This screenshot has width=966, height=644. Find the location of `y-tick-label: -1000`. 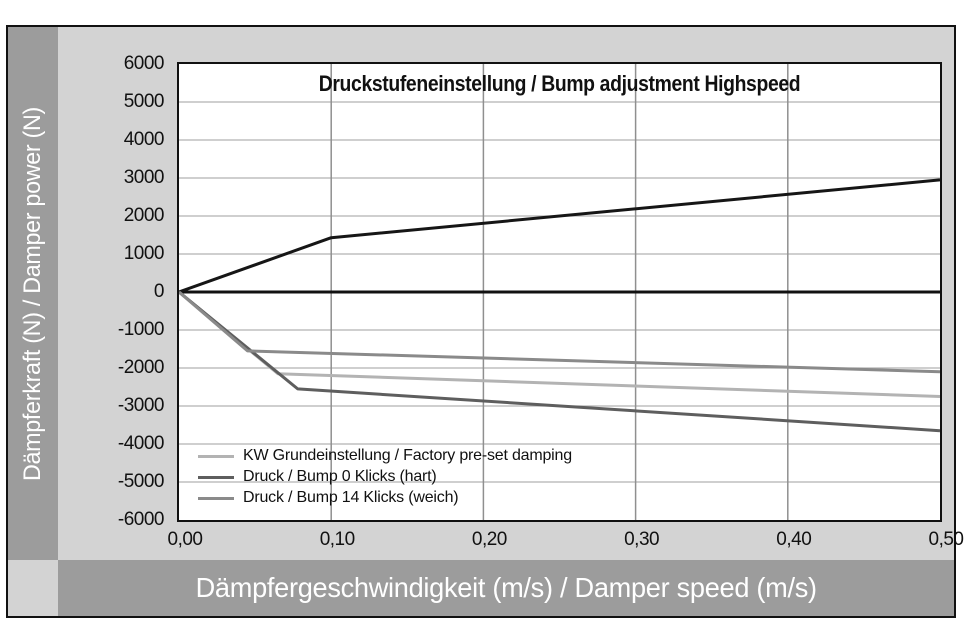

y-tick-label: -1000 is located at coordinates (141, 329).